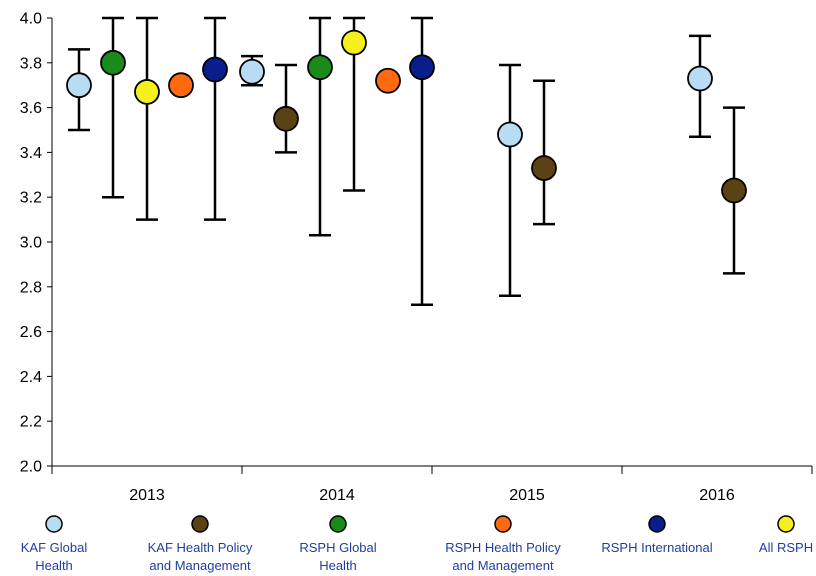 The width and height of the screenshot is (816, 576). Describe the element at coordinates (337, 547) in the screenshot. I see `legend-label: RSPH Global` at that location.